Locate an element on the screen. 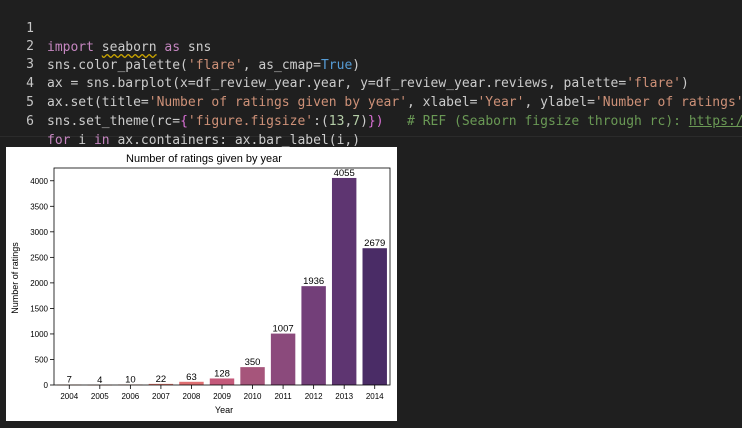 The width and height of the screenshot is (742, 428). x-tick-label: 2006 is located at coordinates (130, 396).